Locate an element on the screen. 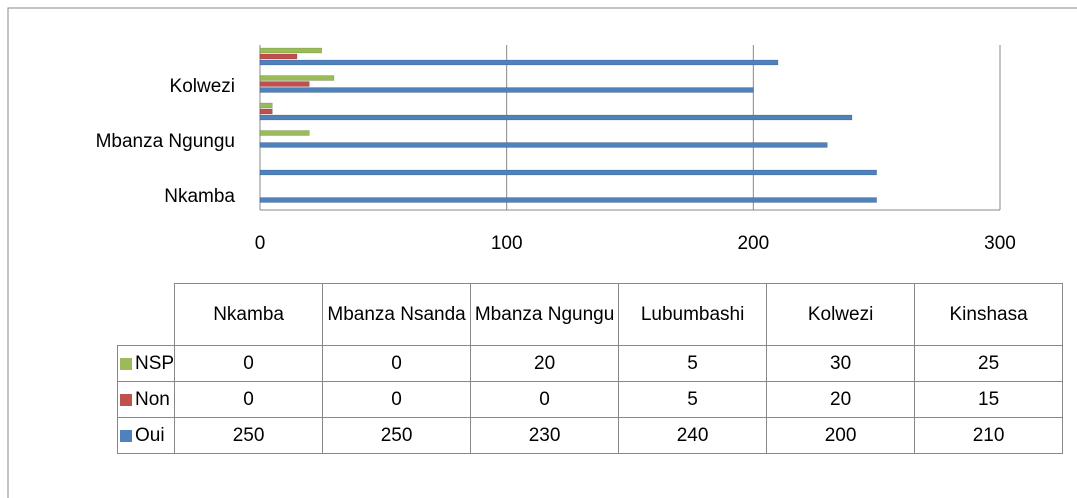  table-value: 240 is located at coordinates (693, 435).